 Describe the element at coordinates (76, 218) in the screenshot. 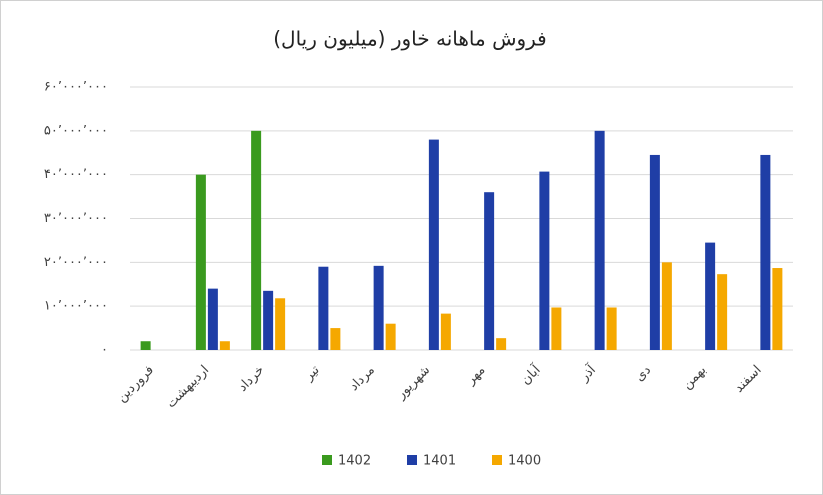

I see `y-tick-label: ۳۰٬۰۰۰٬۰۰۰` at that location.